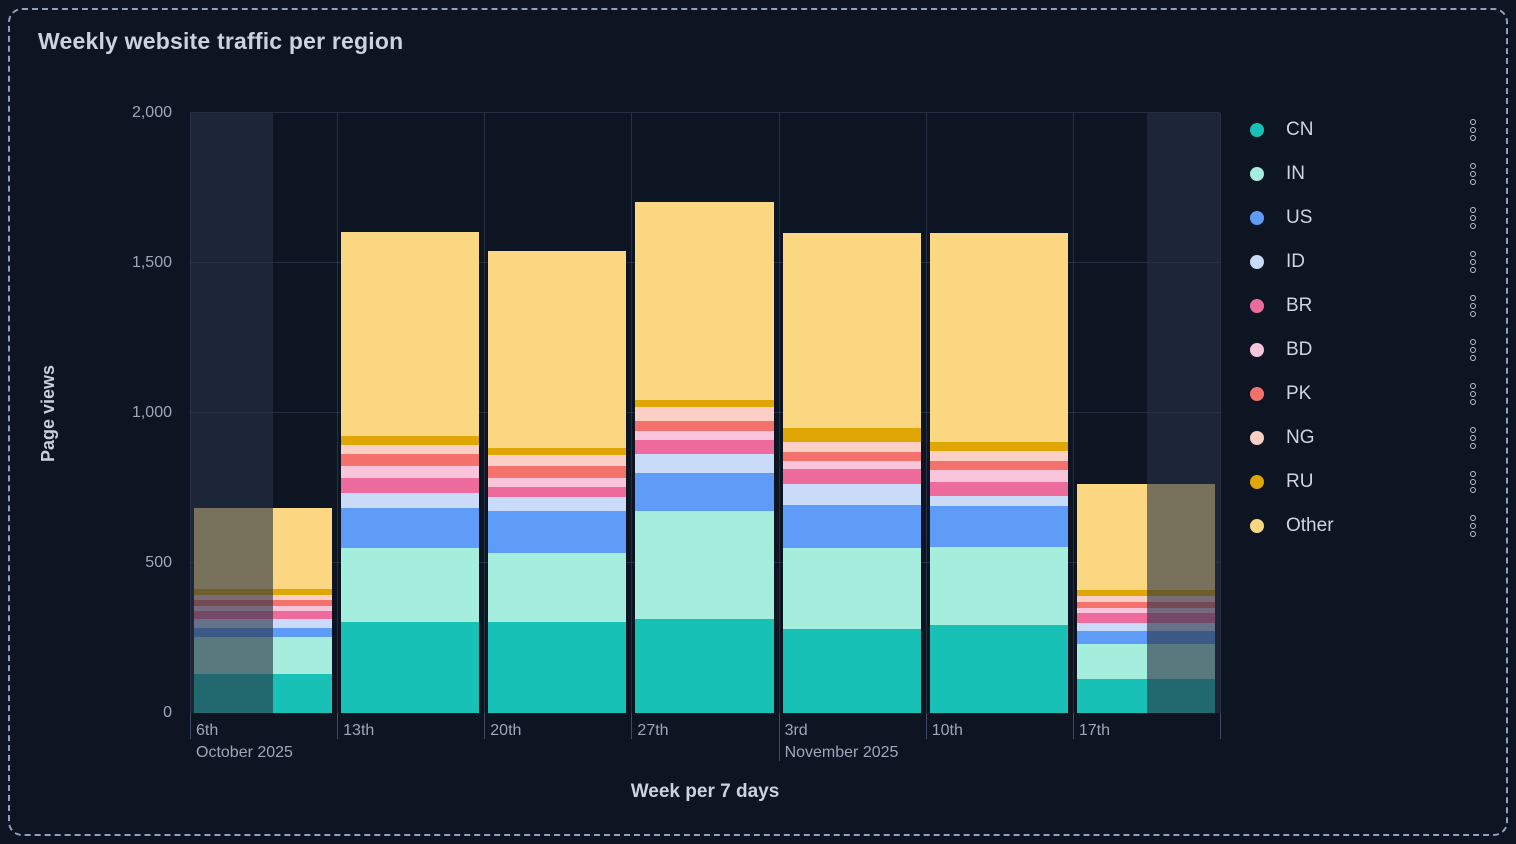 The width and height of the screenshot is (1516, 844). I want to click on legend-item-us: US, so click(1366, 218).